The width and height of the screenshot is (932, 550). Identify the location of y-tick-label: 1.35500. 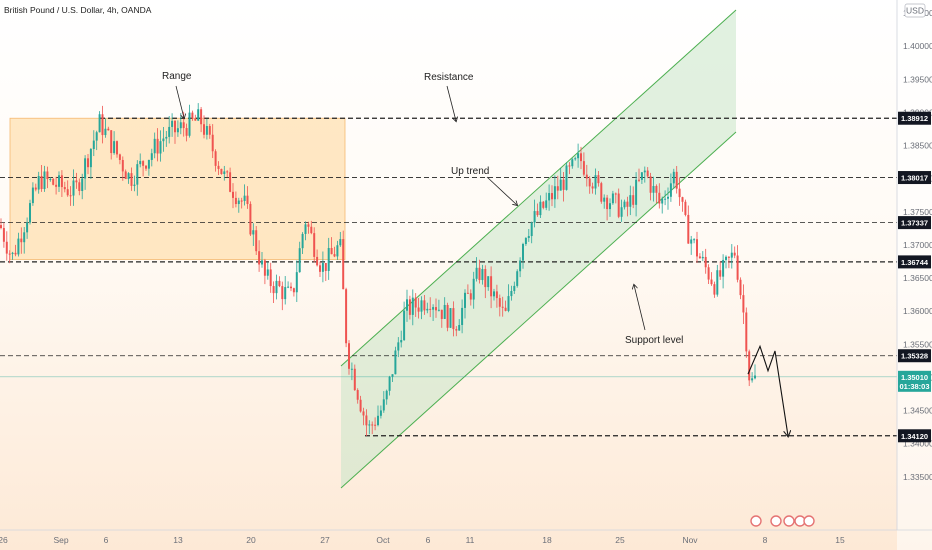
(917, 344).